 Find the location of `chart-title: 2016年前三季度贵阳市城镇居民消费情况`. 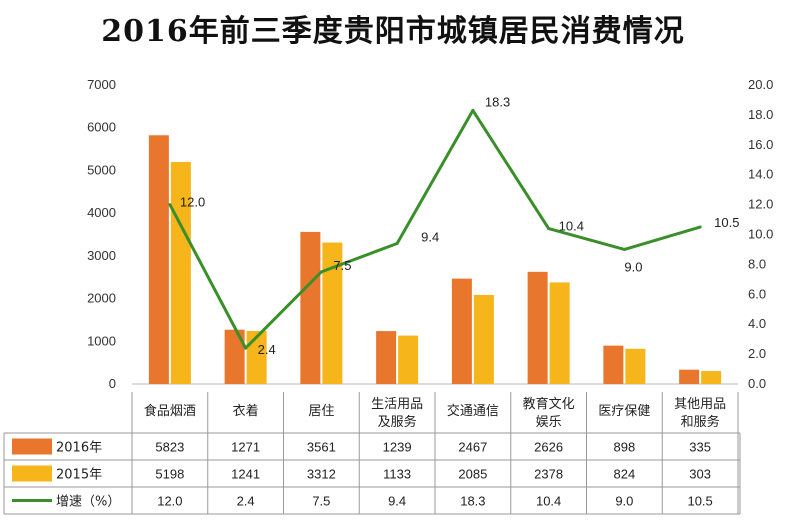

chart-title: 2016年前三季度贵阳市城镇居民消费情况 is located at coordinates (393, 31).